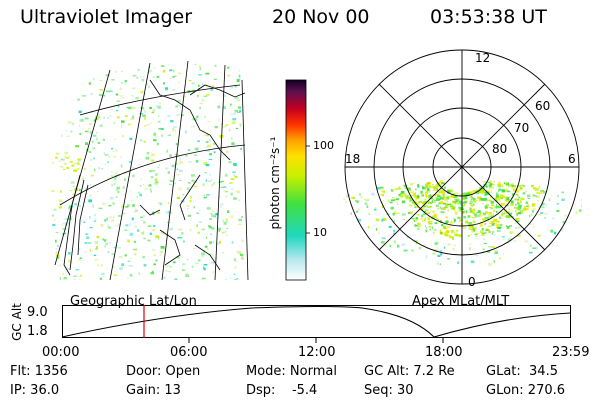 The image size is (600, 400). I want to click on ip-value: IP: 36.0, so click(35, 390).